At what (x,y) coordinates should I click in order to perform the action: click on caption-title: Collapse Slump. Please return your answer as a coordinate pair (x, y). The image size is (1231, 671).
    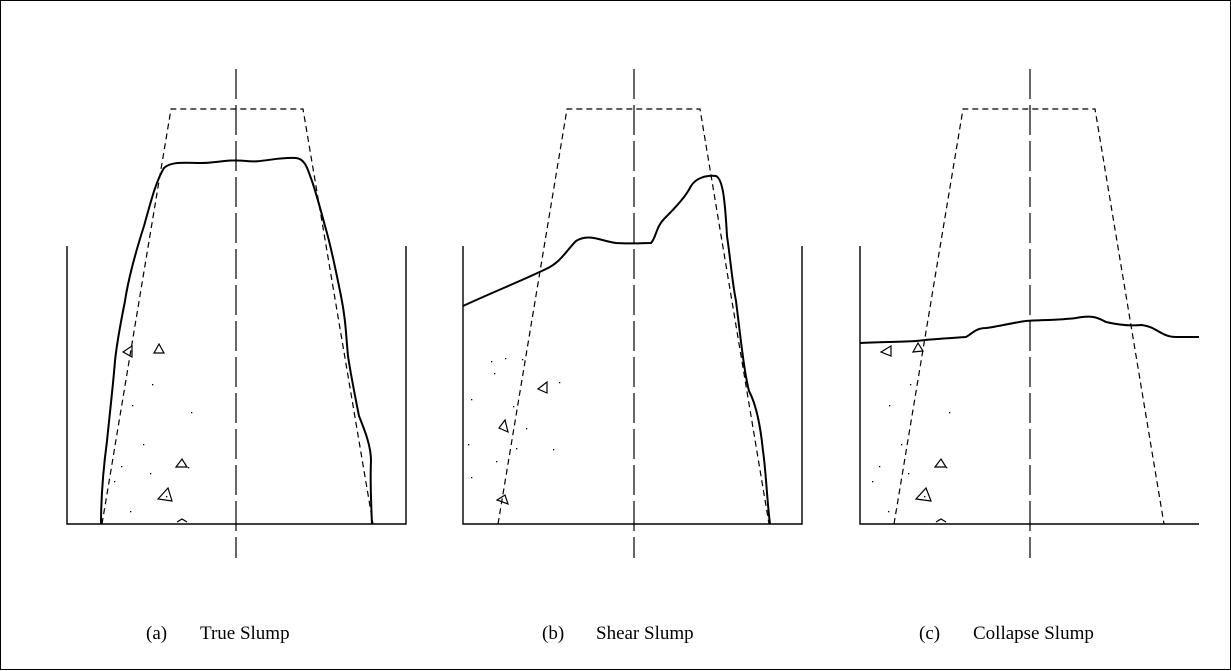
    Looking at the image, I should click on (1033, 633).